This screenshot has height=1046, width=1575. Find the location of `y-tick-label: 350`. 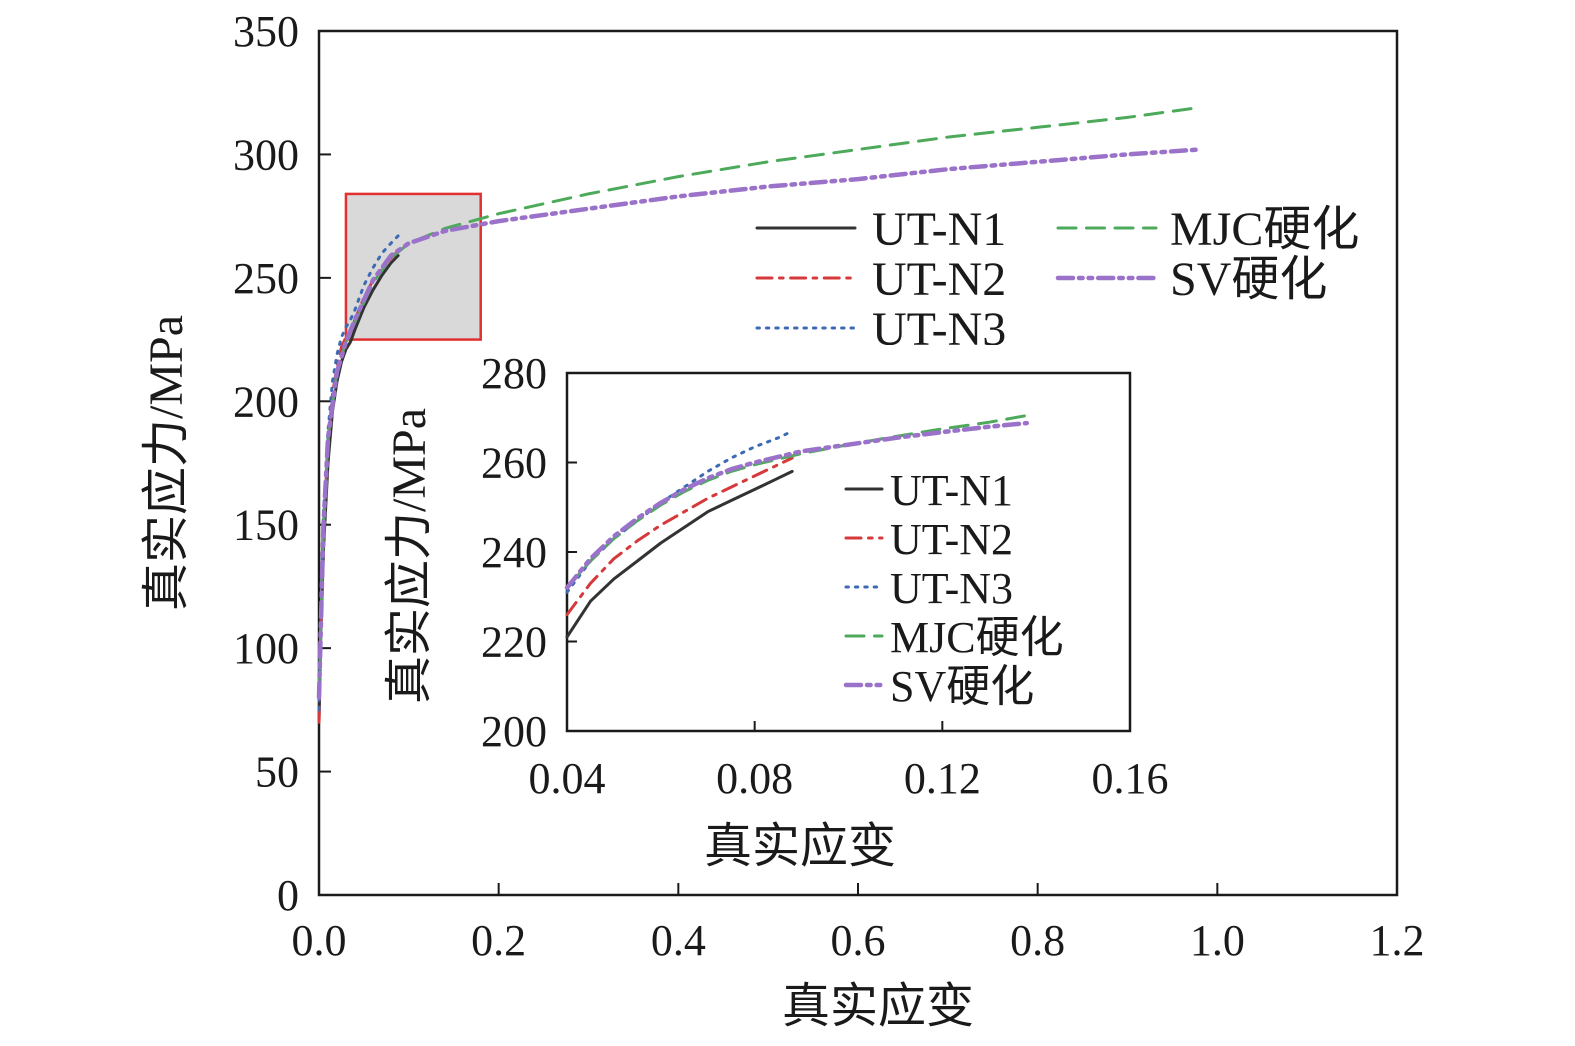

y-tick-label: 350 is located at coordinates (266, 31).